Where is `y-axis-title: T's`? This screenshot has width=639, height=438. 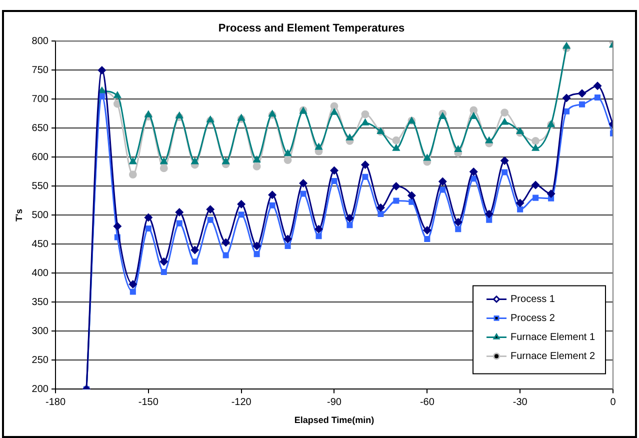
y-axis-title: T's is located at coordinates (19, 215).